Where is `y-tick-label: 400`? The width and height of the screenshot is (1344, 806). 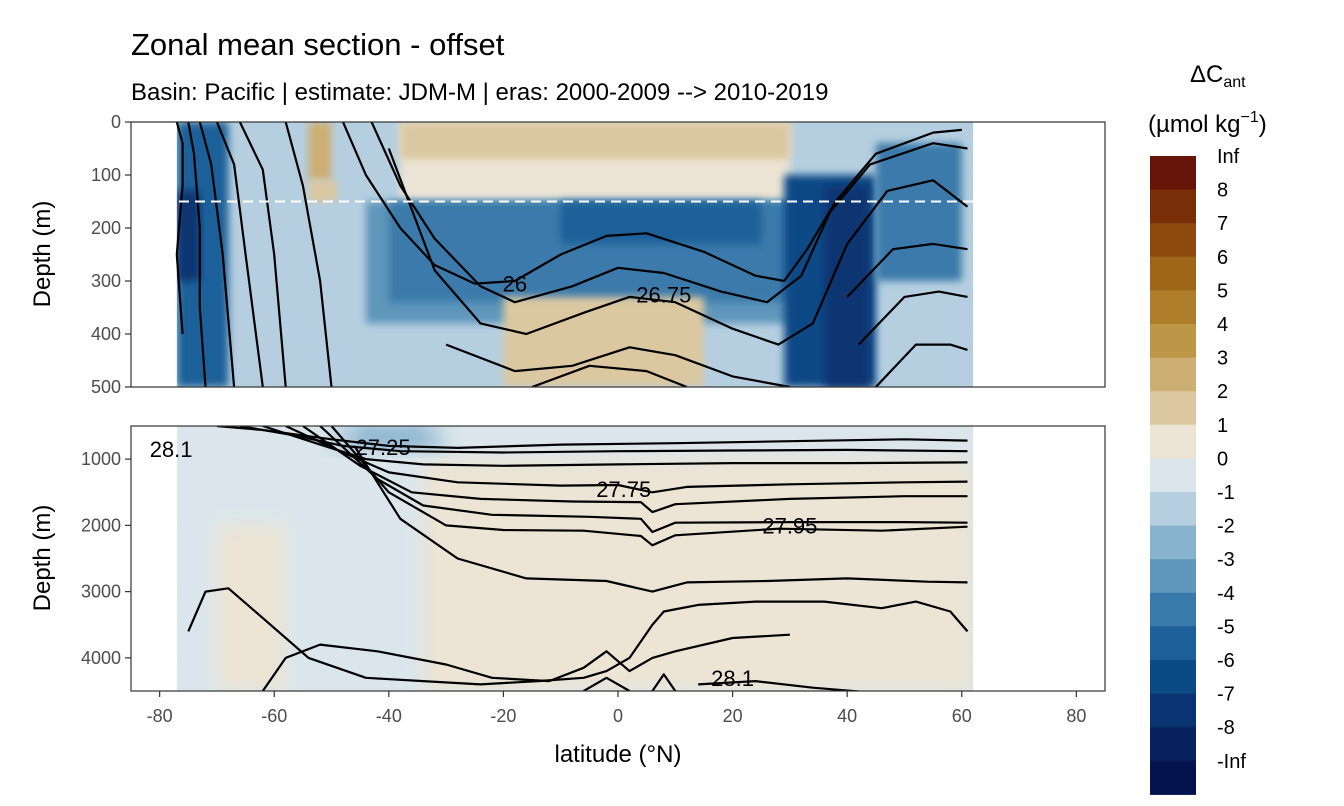 y-tick-label: 400 is located at coordinates (106, 334).